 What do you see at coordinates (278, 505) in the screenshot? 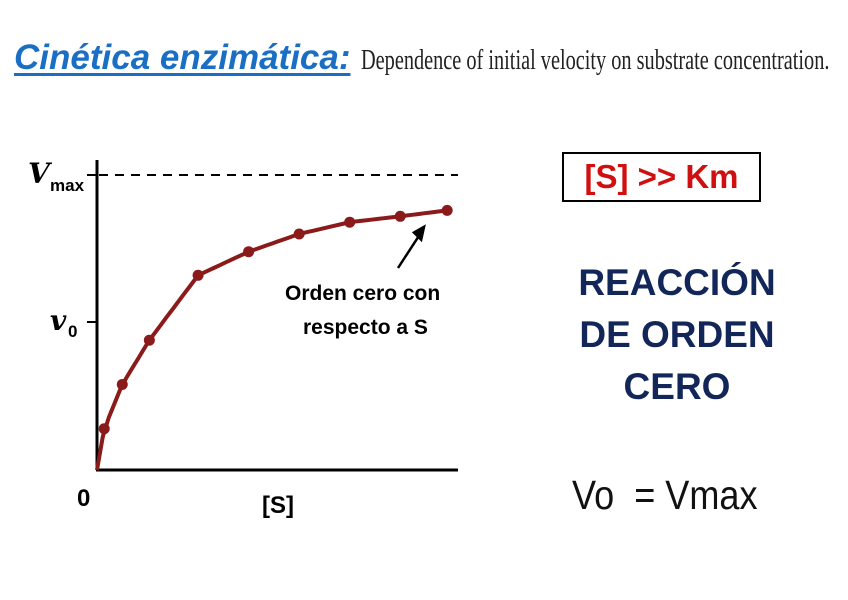
I see `x-axis-label: [S]` at bounding box center [278, 505].